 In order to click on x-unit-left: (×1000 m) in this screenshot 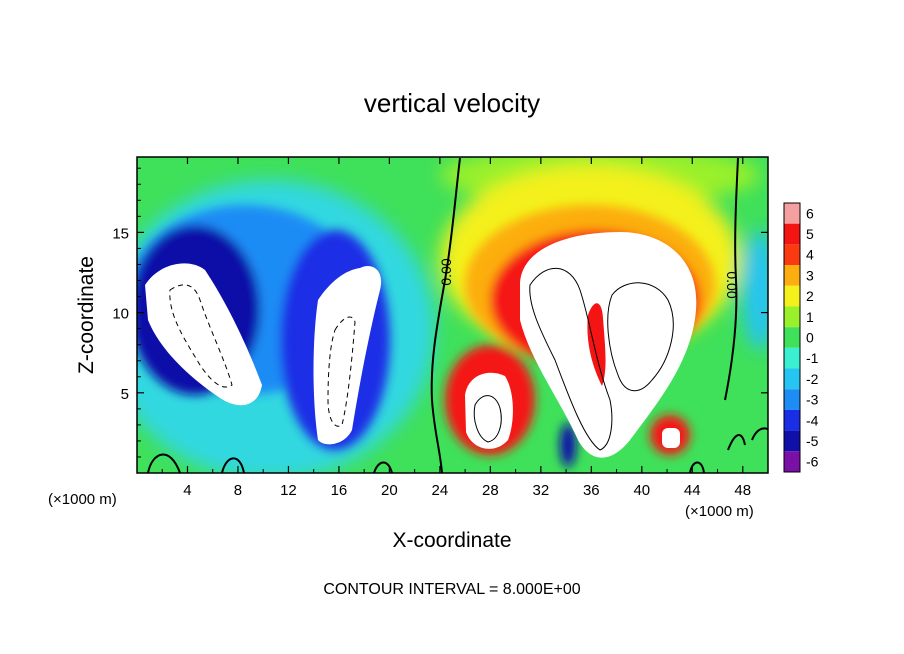, I will do `click(82, 499)`.